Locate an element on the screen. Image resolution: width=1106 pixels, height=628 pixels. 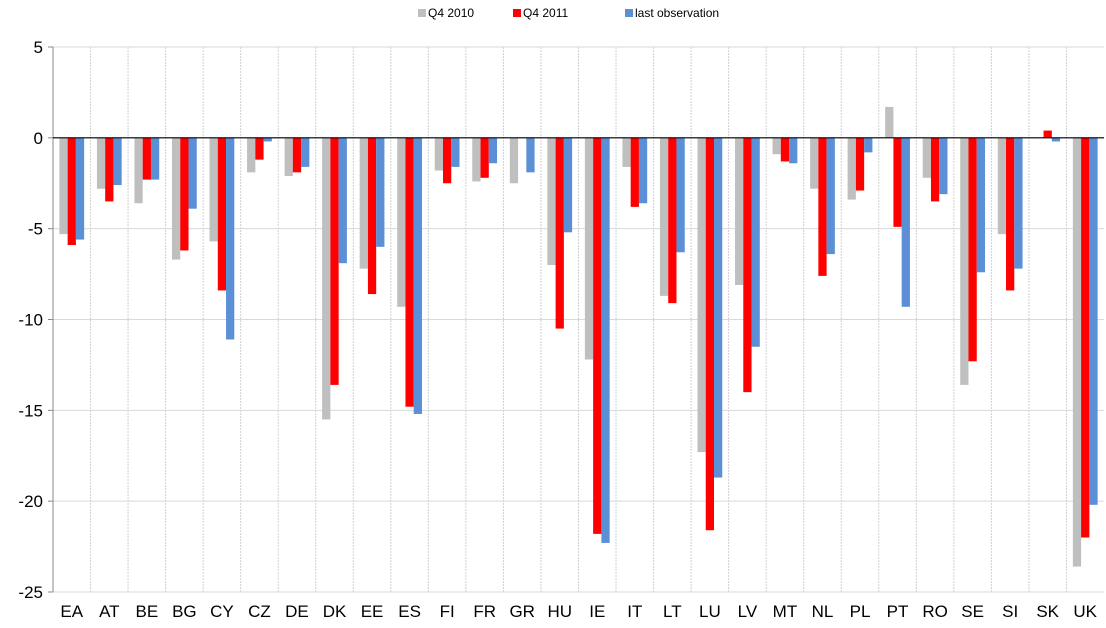
x-tick-label: IT is located at coordinates (634, 611).